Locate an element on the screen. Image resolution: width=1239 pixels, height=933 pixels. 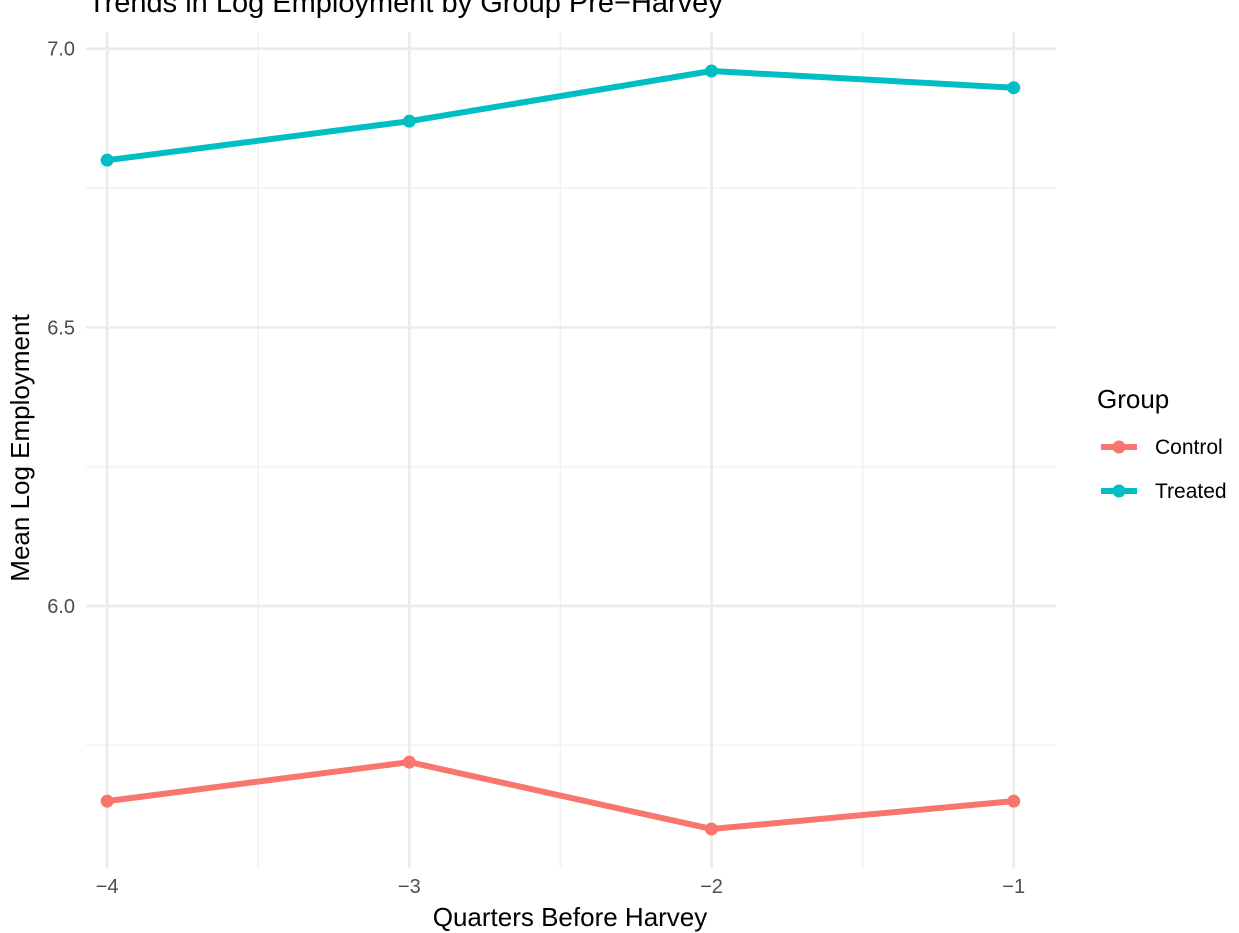
y-tick-label: 6.5 is located at coordinates (61, 328).